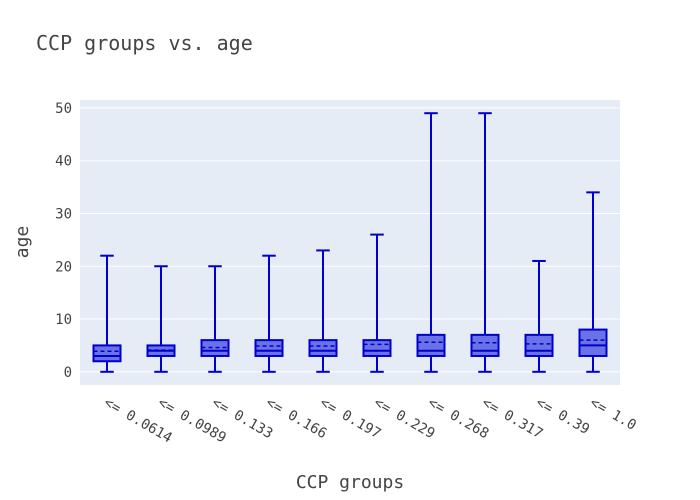  Describe the element at coordinates (63, 241) in the screenshot. I see `y-axis-ticks: 0 10 20 30 40 50` at that location.